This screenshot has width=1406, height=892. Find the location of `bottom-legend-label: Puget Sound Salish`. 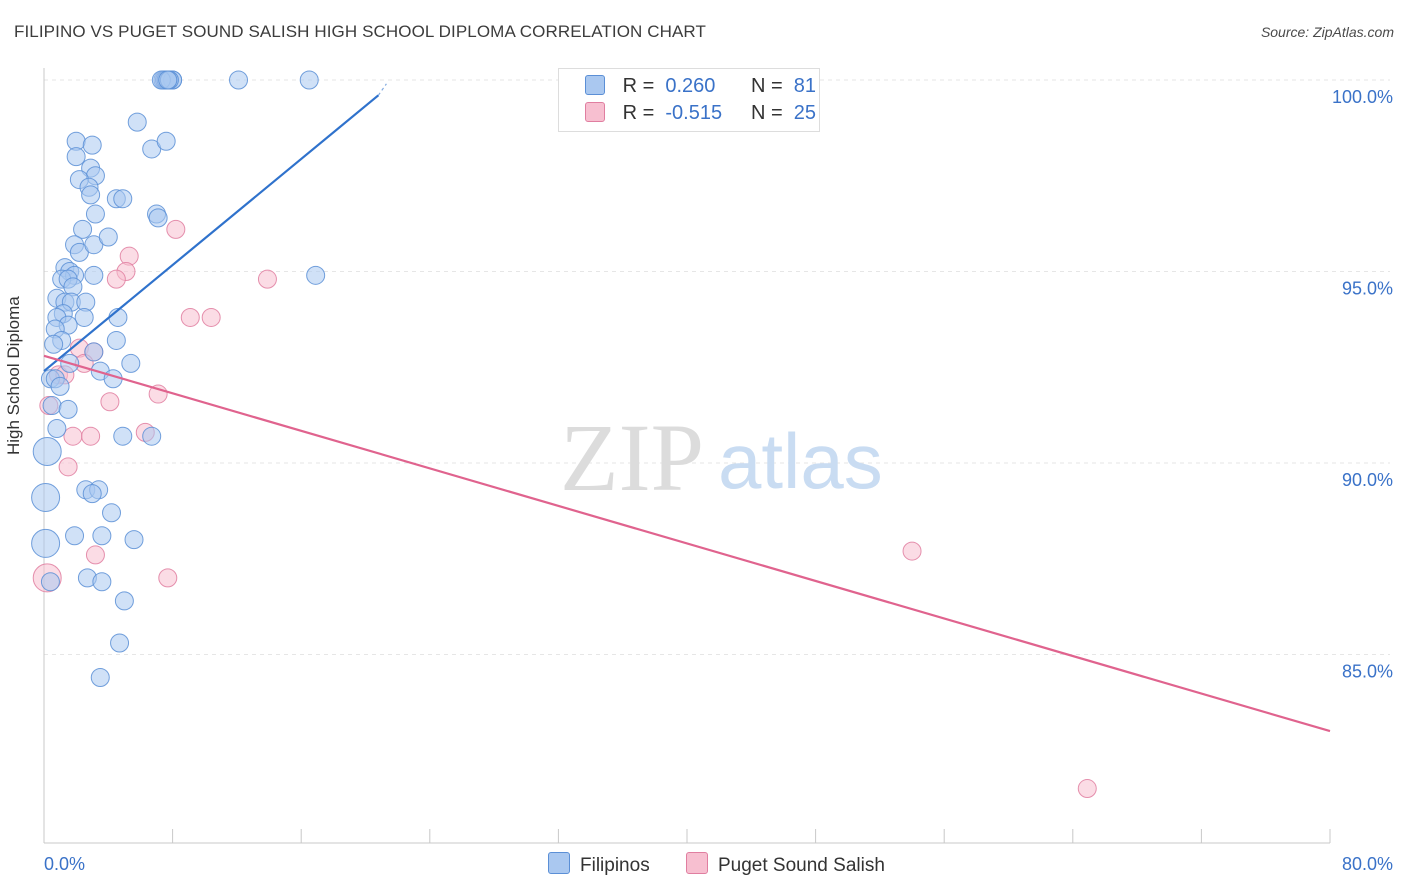

bottom-legend-label: Puget Sound Salish is located at coordinates (801, 865).